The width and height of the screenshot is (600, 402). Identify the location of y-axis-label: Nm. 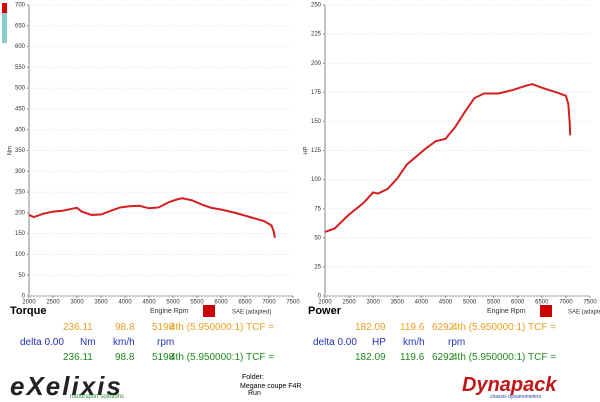
(11, 150).